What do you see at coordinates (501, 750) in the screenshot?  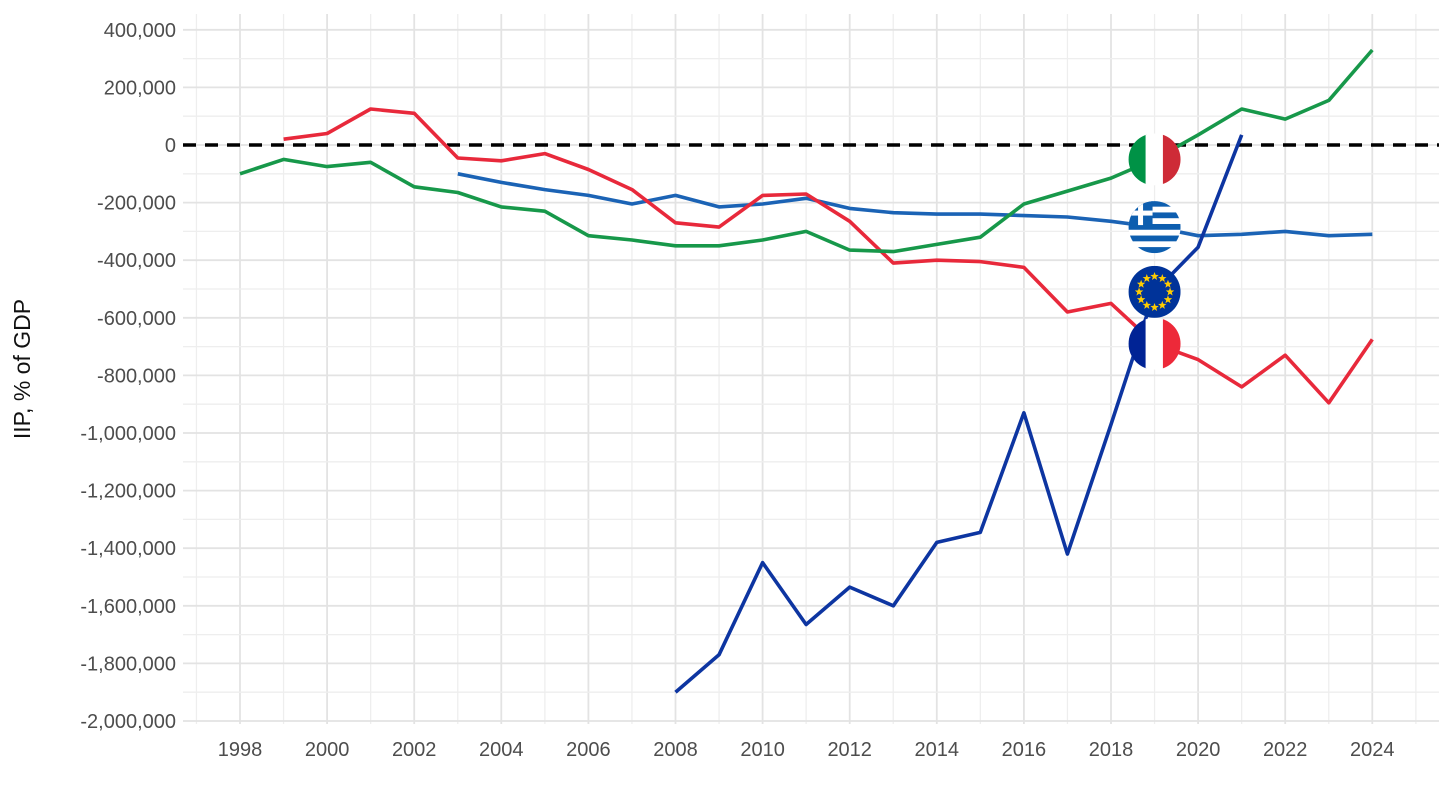 I see `x-axis-tick-label: 2004` at bounding box center [501, 750].